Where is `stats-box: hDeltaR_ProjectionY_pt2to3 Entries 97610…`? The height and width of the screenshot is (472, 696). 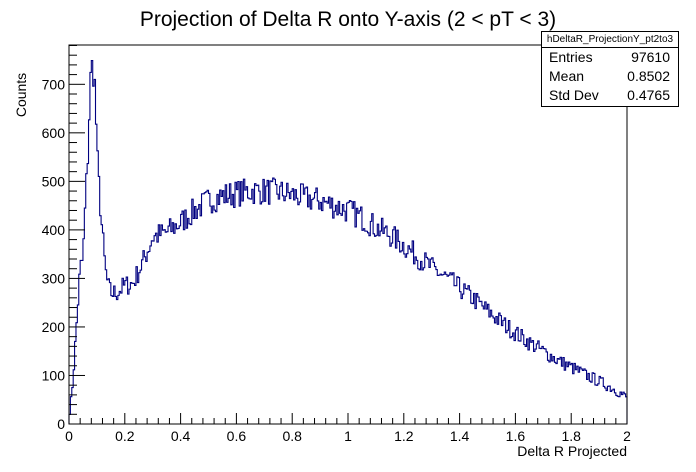 stats-box: hDeltaR_ProjectionY_pt2to3 Entries 97610… is located at coordinates (610, 69).